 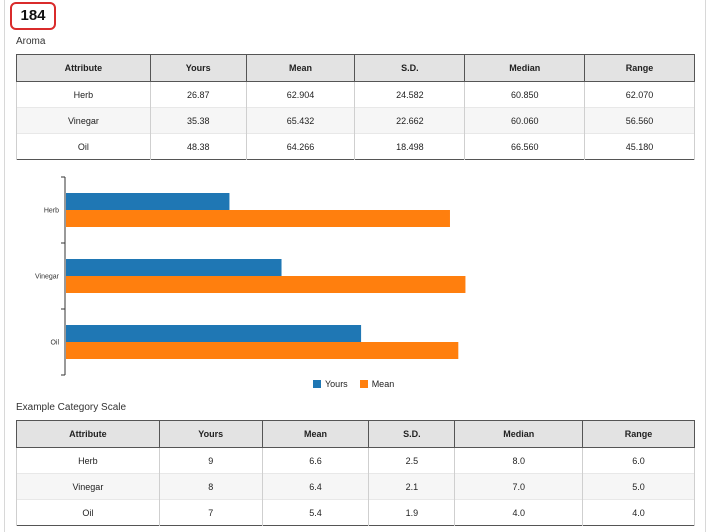 What do you see at coordinates (519, 486) in the screenshot?
I see `cell: 7.0` at bounding box center [519, 486].